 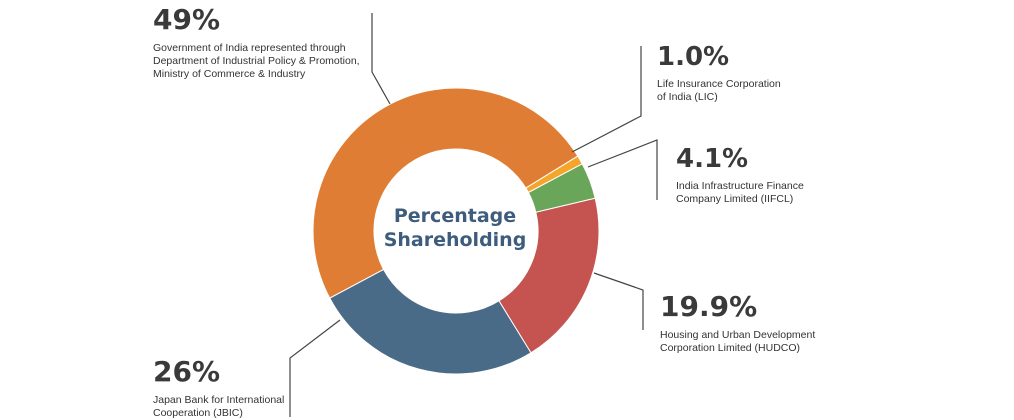 I want to click on callout-iifcl-percent: 4.1%, so click(x=712, y=159).